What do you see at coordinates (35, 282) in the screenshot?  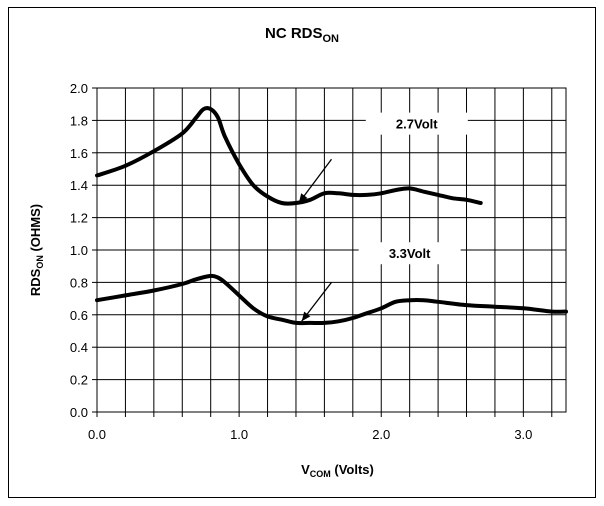 I see `y-axis-title-main: RDS` at bounding box center [35, 282].